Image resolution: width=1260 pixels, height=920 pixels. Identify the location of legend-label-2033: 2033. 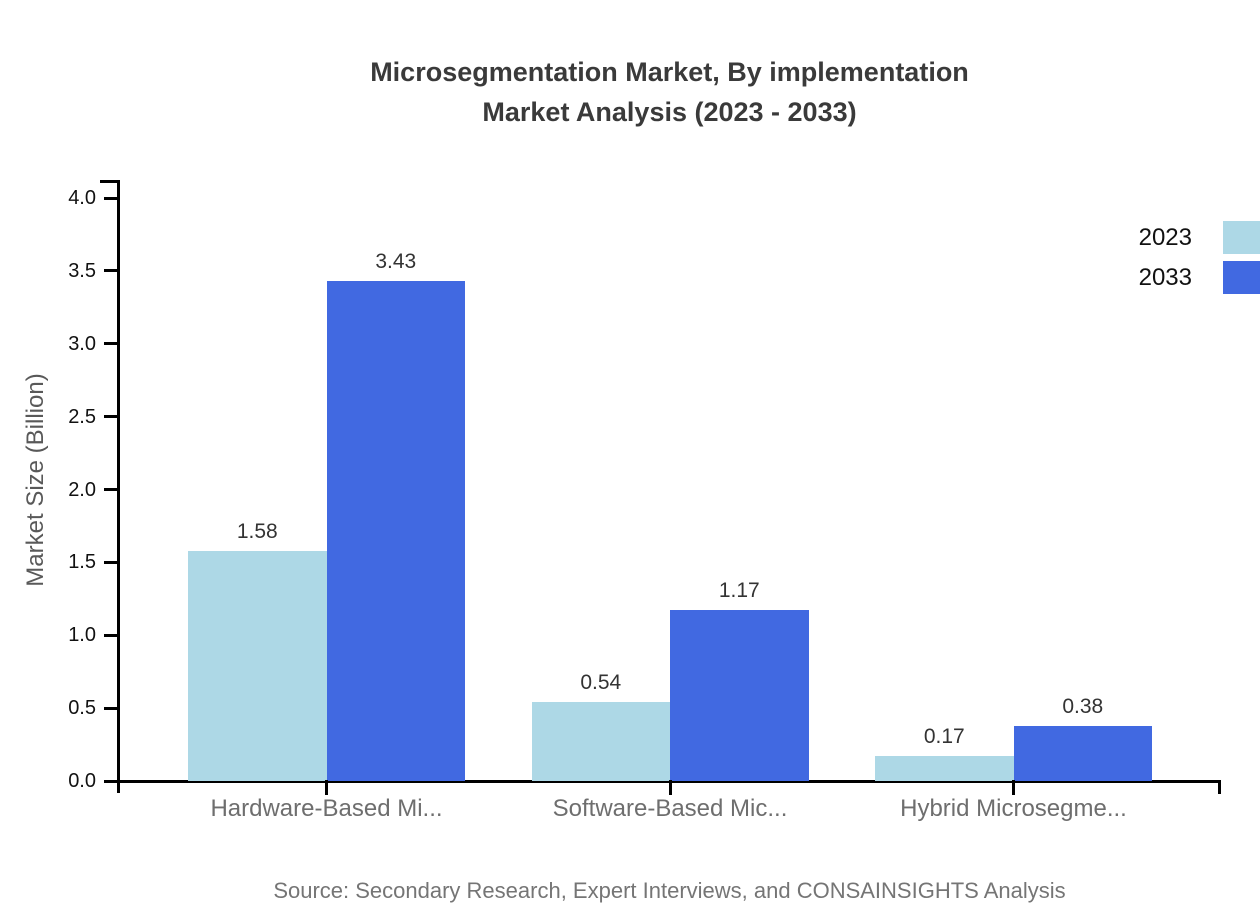
(1165, 277).